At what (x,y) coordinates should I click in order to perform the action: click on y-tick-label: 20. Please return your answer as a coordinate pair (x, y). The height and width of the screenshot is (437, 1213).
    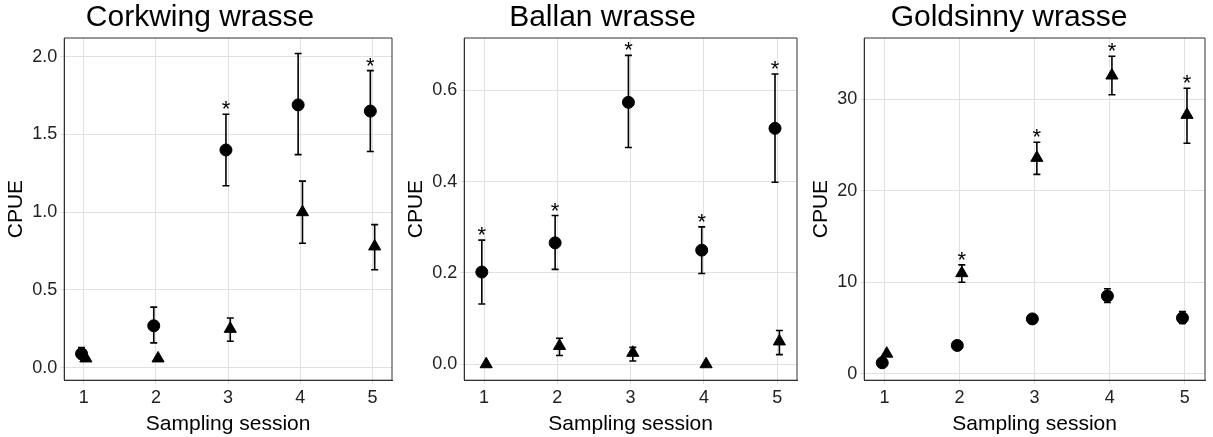
    Looking at the image, I should click on (847, 189).